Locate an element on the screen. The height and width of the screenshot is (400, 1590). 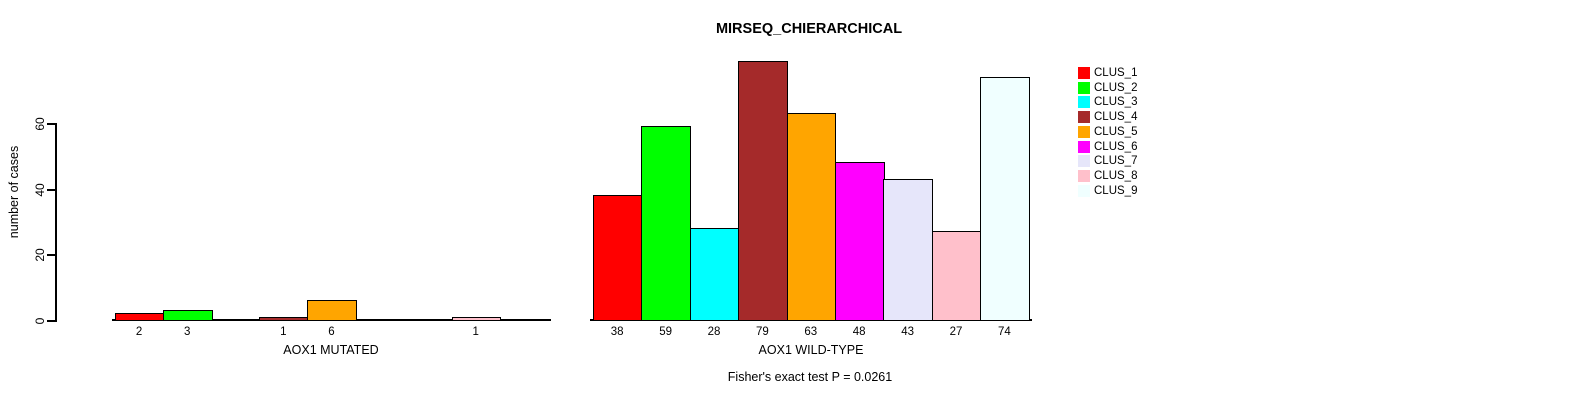
bar-value-label: 63 is located at coordinates (811, 332).